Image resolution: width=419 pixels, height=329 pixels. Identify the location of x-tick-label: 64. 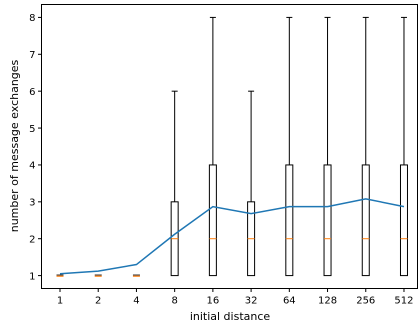
(289, 301).